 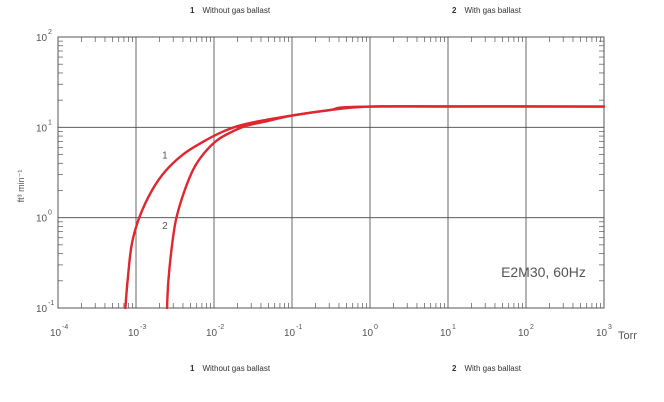 I want to click on x-tick-exponent: -4, so click(x=65, y=327).